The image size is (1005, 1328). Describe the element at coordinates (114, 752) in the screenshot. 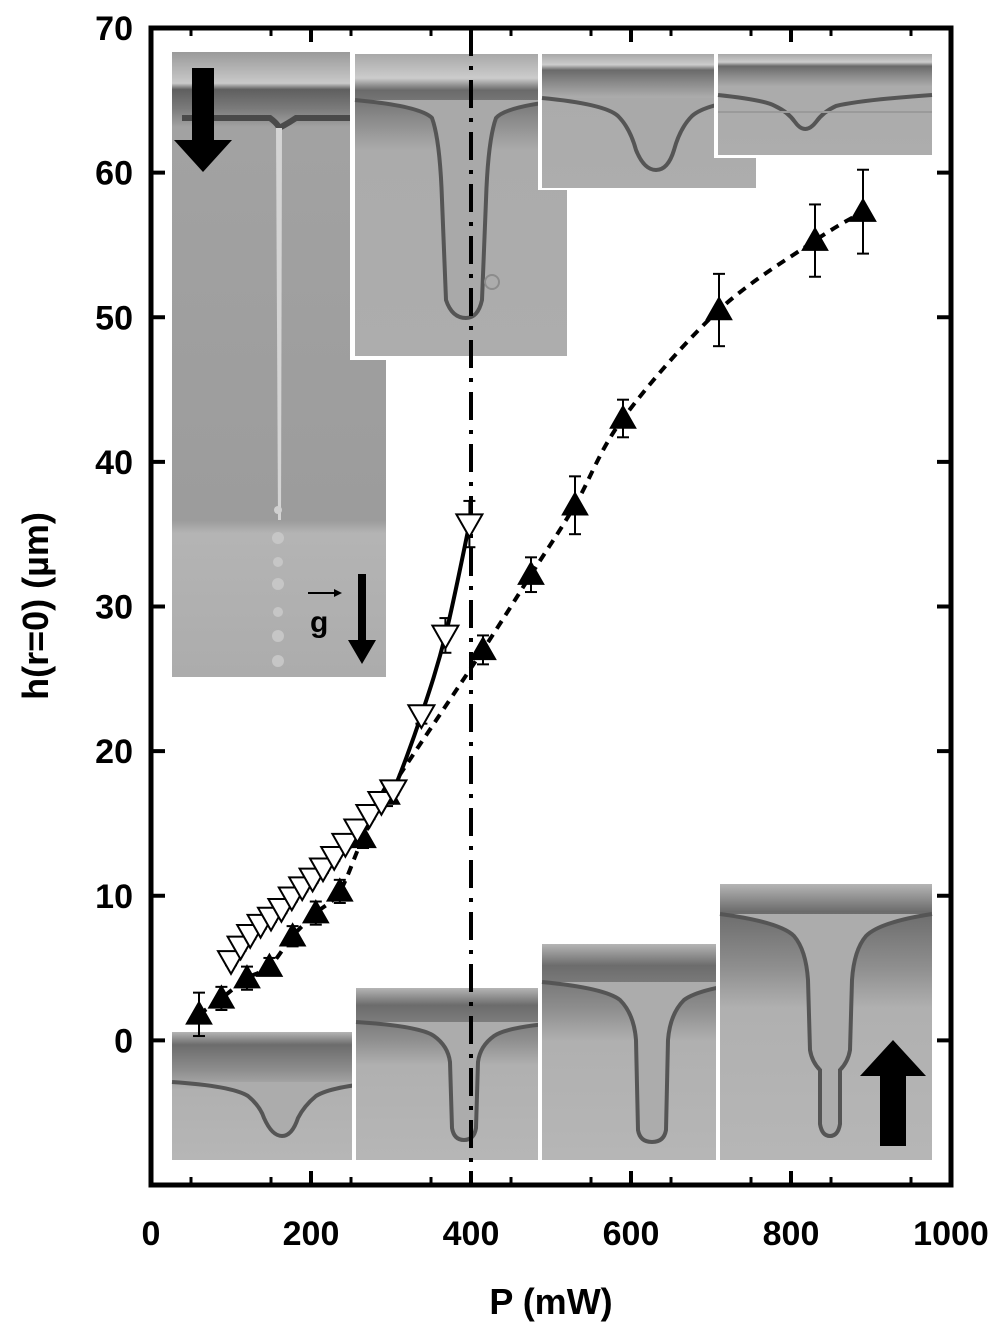

I see `y-tick-label: 20` at that location.